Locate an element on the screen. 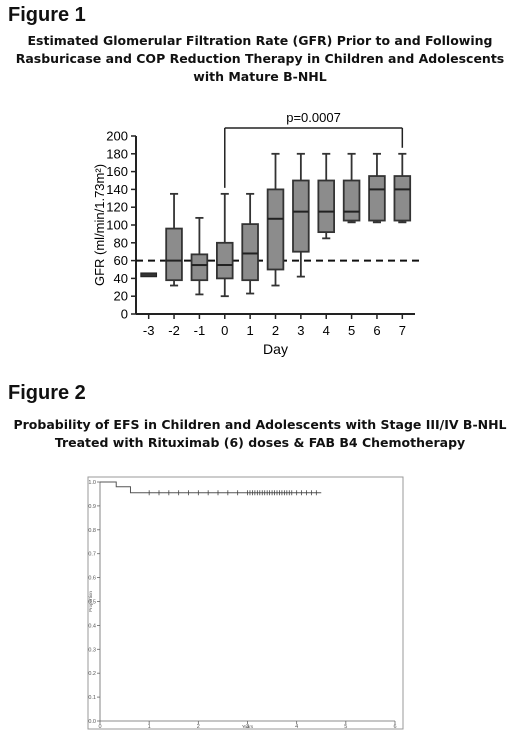  y-tick-label: 0.3 is located at coordinates (92, 650).